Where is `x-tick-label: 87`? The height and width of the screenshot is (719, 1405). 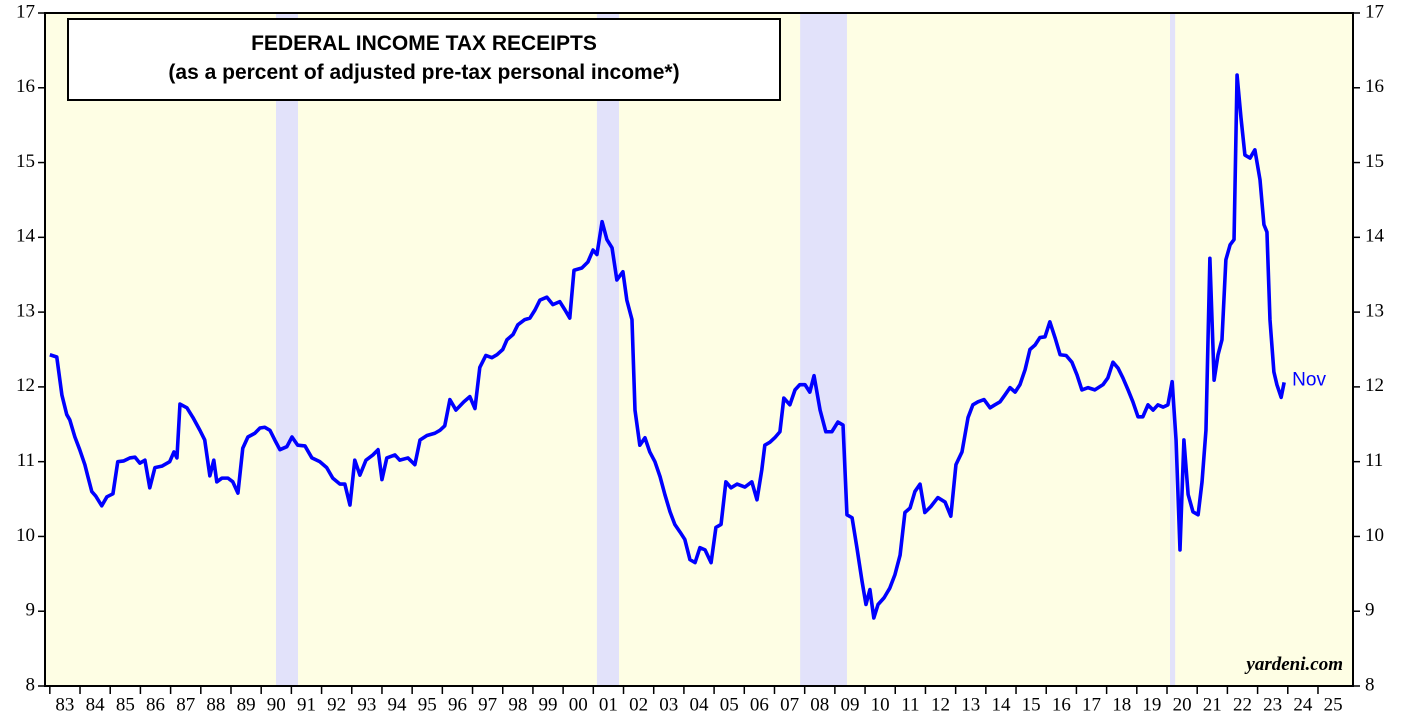
x-tick-label: 87 is located at coordinates (185, 704).